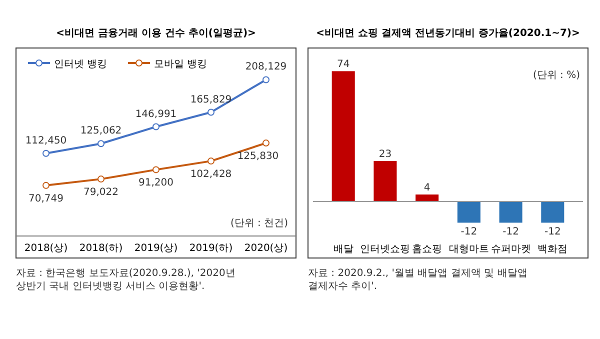 The image size is (600, 339). Describe the element at coordinates (385, 154) in the screenshot. I see `data-label: 23` at that location.